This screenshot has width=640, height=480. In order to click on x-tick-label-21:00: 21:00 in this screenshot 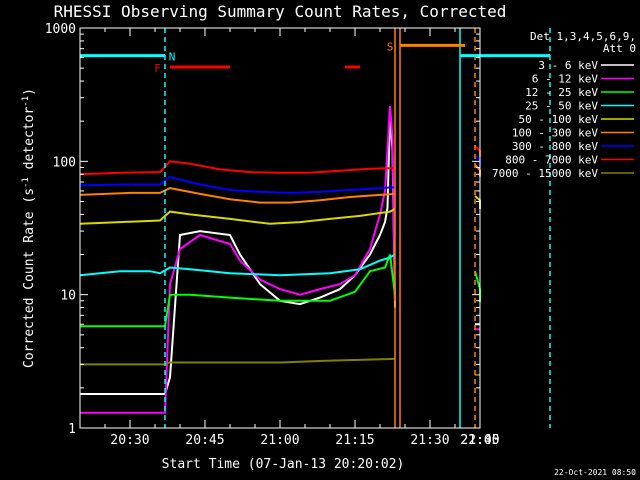, I will do `click(279, 440)`.